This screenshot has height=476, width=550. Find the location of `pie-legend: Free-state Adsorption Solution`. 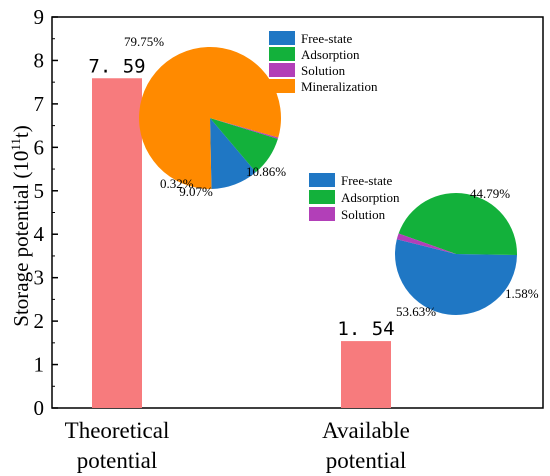

pie-legend: Free-state Adsorption Solution is located at coordinates (354, 197).